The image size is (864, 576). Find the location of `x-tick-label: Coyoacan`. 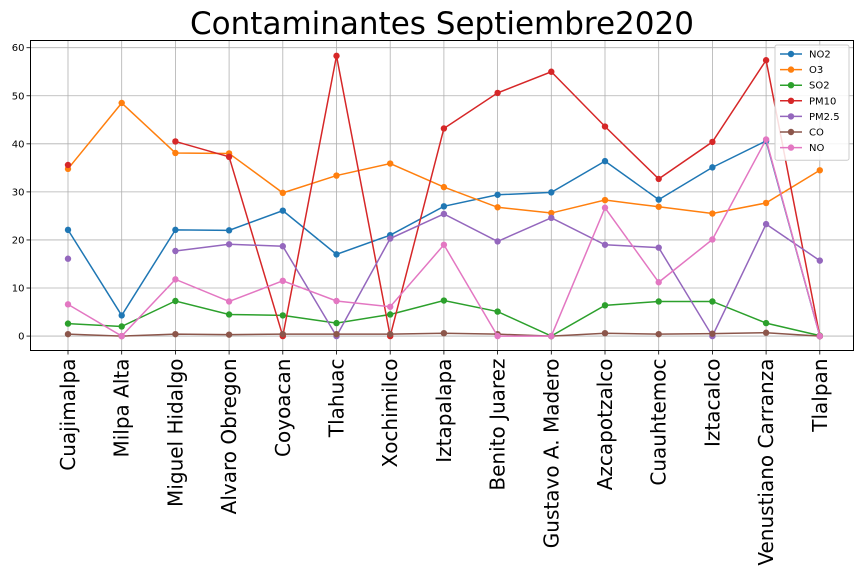

x-tick-label: Coyoacan is located at coordinates (283, 408).